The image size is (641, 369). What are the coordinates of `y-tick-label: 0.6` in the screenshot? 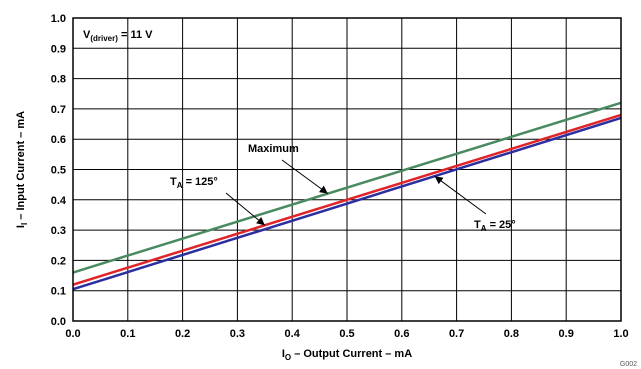 It's located at (58, 140).